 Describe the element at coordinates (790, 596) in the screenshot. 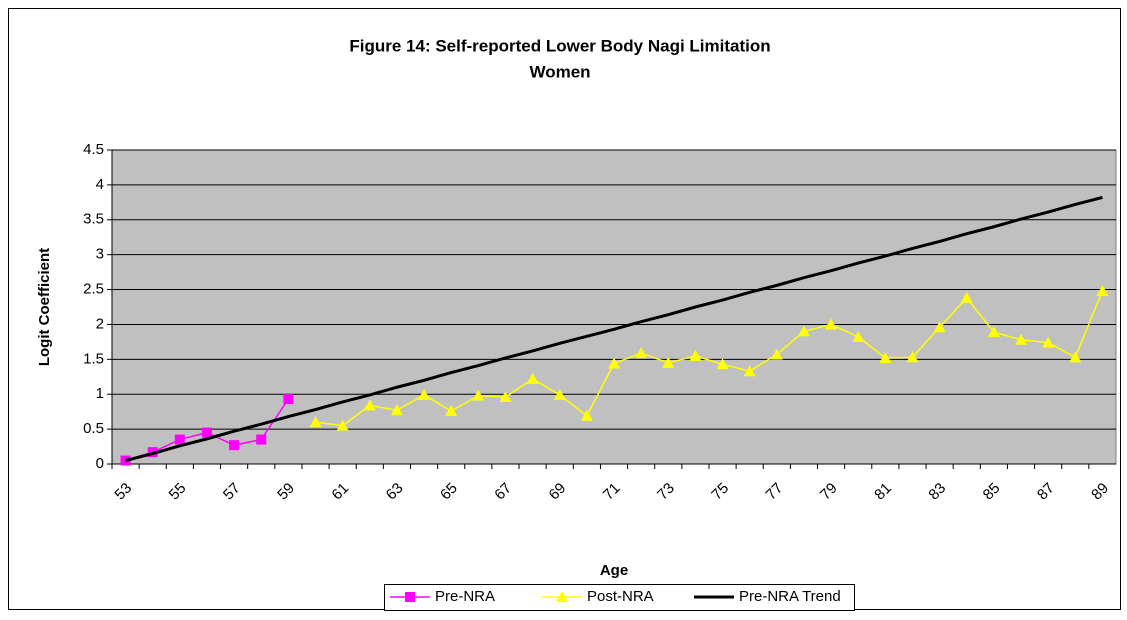

I see `legend-label: Pre-NRA Trend` at that location.